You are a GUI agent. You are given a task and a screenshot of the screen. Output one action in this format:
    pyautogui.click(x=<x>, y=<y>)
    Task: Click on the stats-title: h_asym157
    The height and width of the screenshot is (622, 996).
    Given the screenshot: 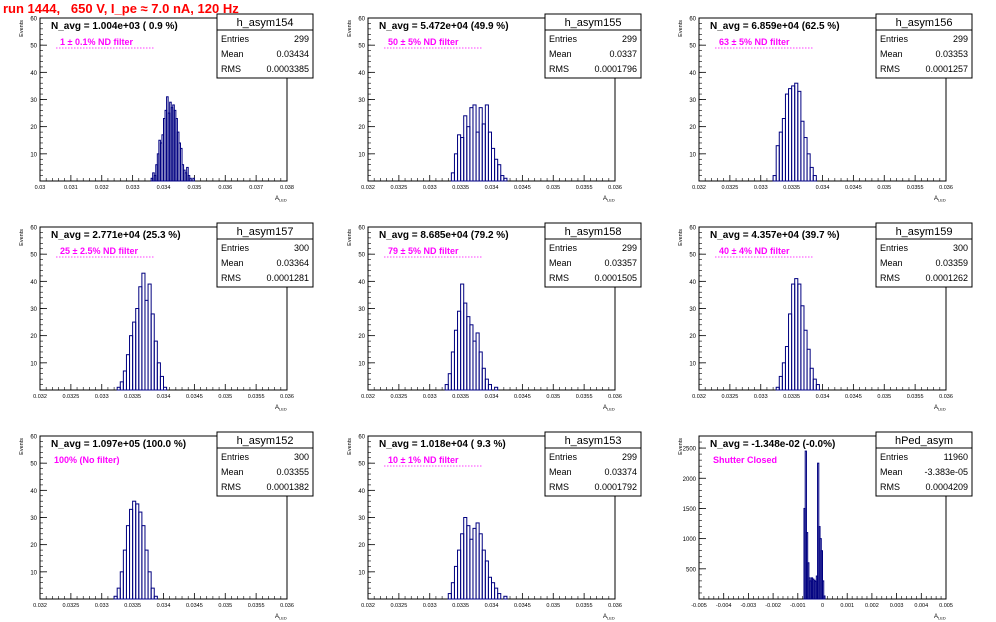 What is the action you would take?
    pyautogui.click(x=265, y=232)
    